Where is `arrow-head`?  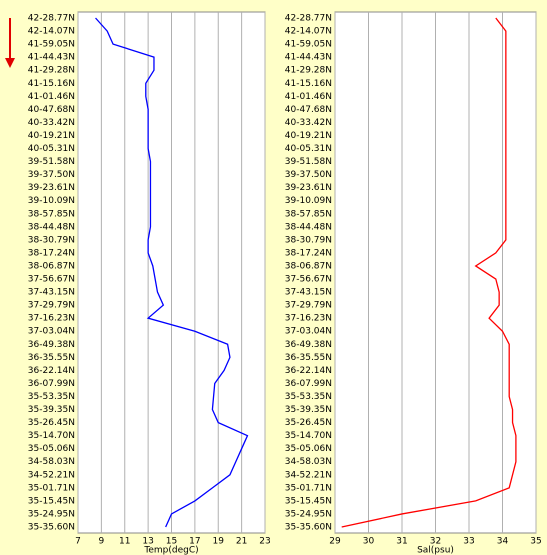 arrow-head is located at coordinates (10, 63).